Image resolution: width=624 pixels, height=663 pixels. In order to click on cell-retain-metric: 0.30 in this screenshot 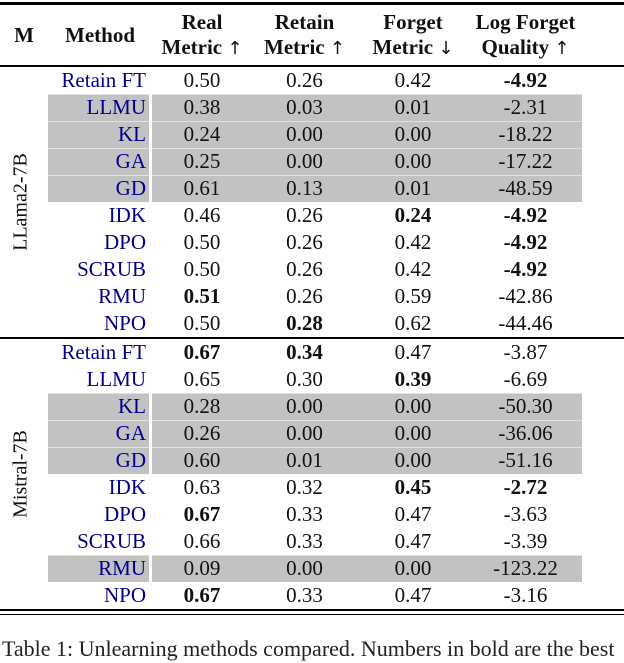, I will do `click(304, 379)`.